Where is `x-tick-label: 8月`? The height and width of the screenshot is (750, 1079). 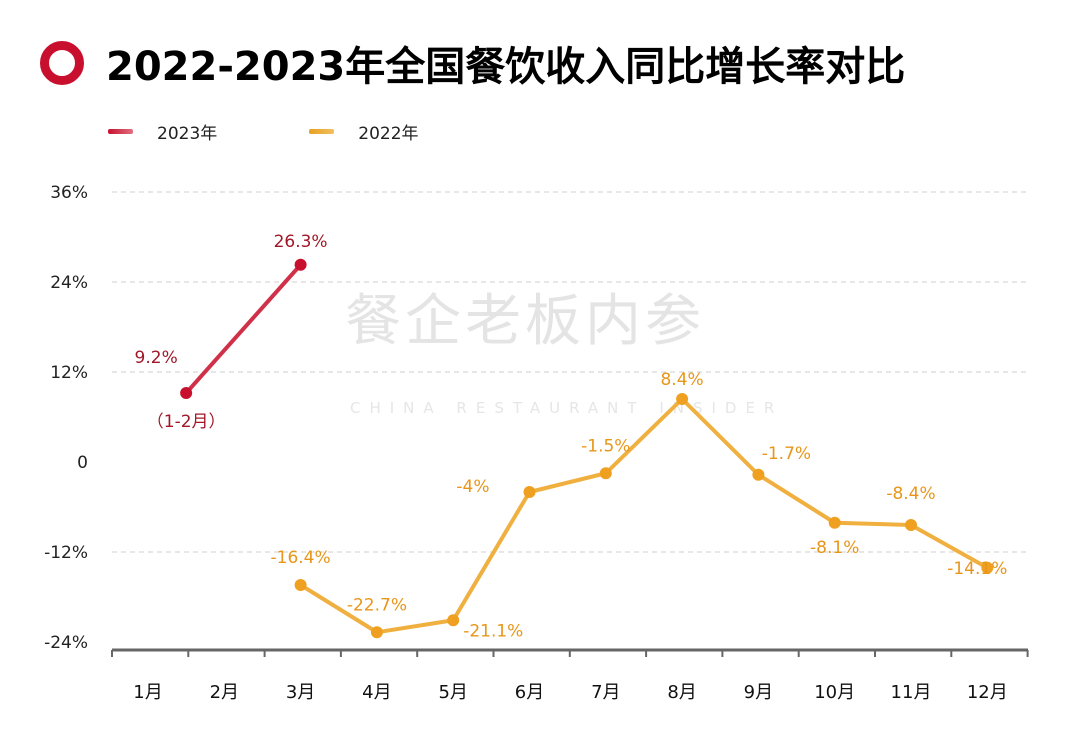 x-tick-label: 8月 is located at coordinates (681, 692).